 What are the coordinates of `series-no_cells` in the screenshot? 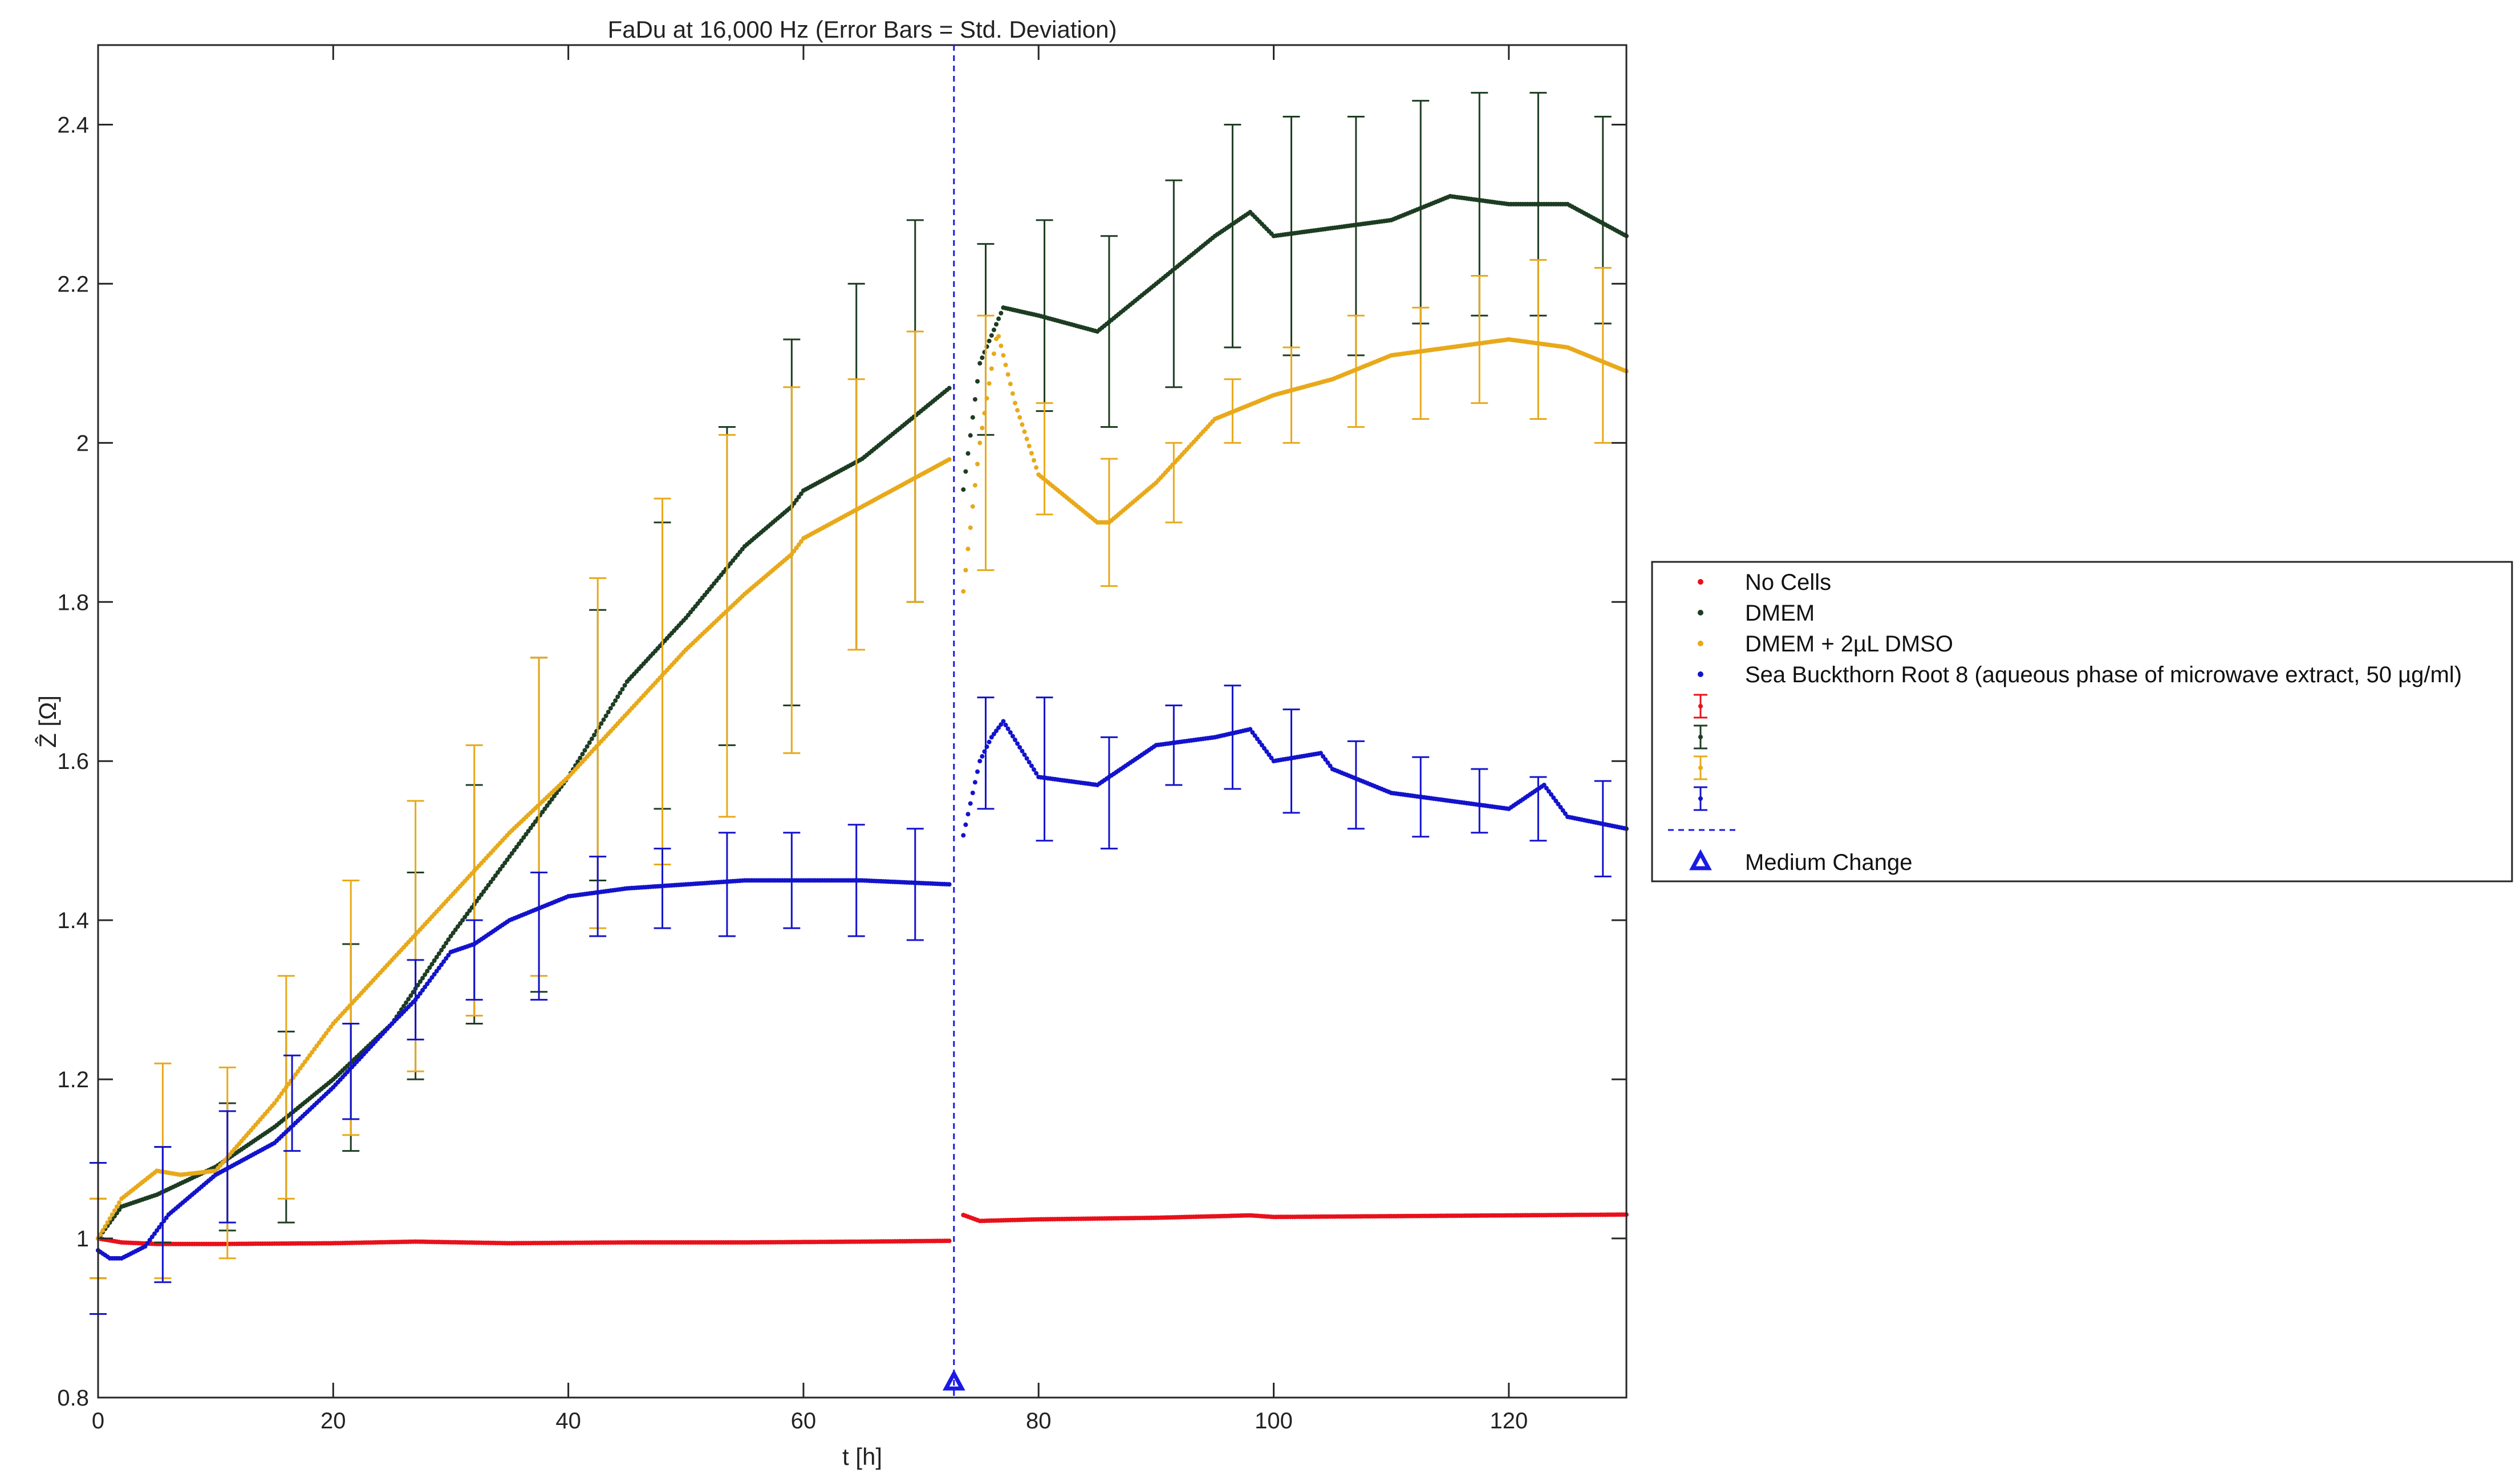 It's located at (862, 1229).